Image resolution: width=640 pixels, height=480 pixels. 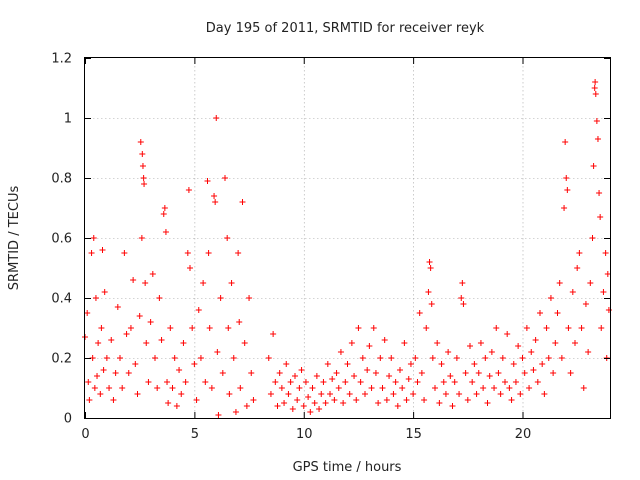 I want to click on y-tick-labels: 0 0.2 0.4 0.6 0.8 1 1.2, so click(x=61, y=239).